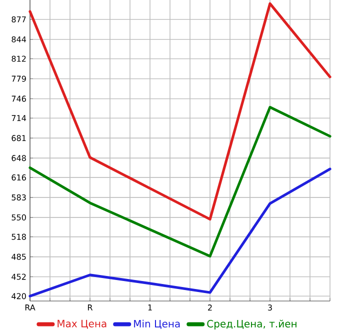  I want to click on y-tick-label: 877, so click(19, 19).